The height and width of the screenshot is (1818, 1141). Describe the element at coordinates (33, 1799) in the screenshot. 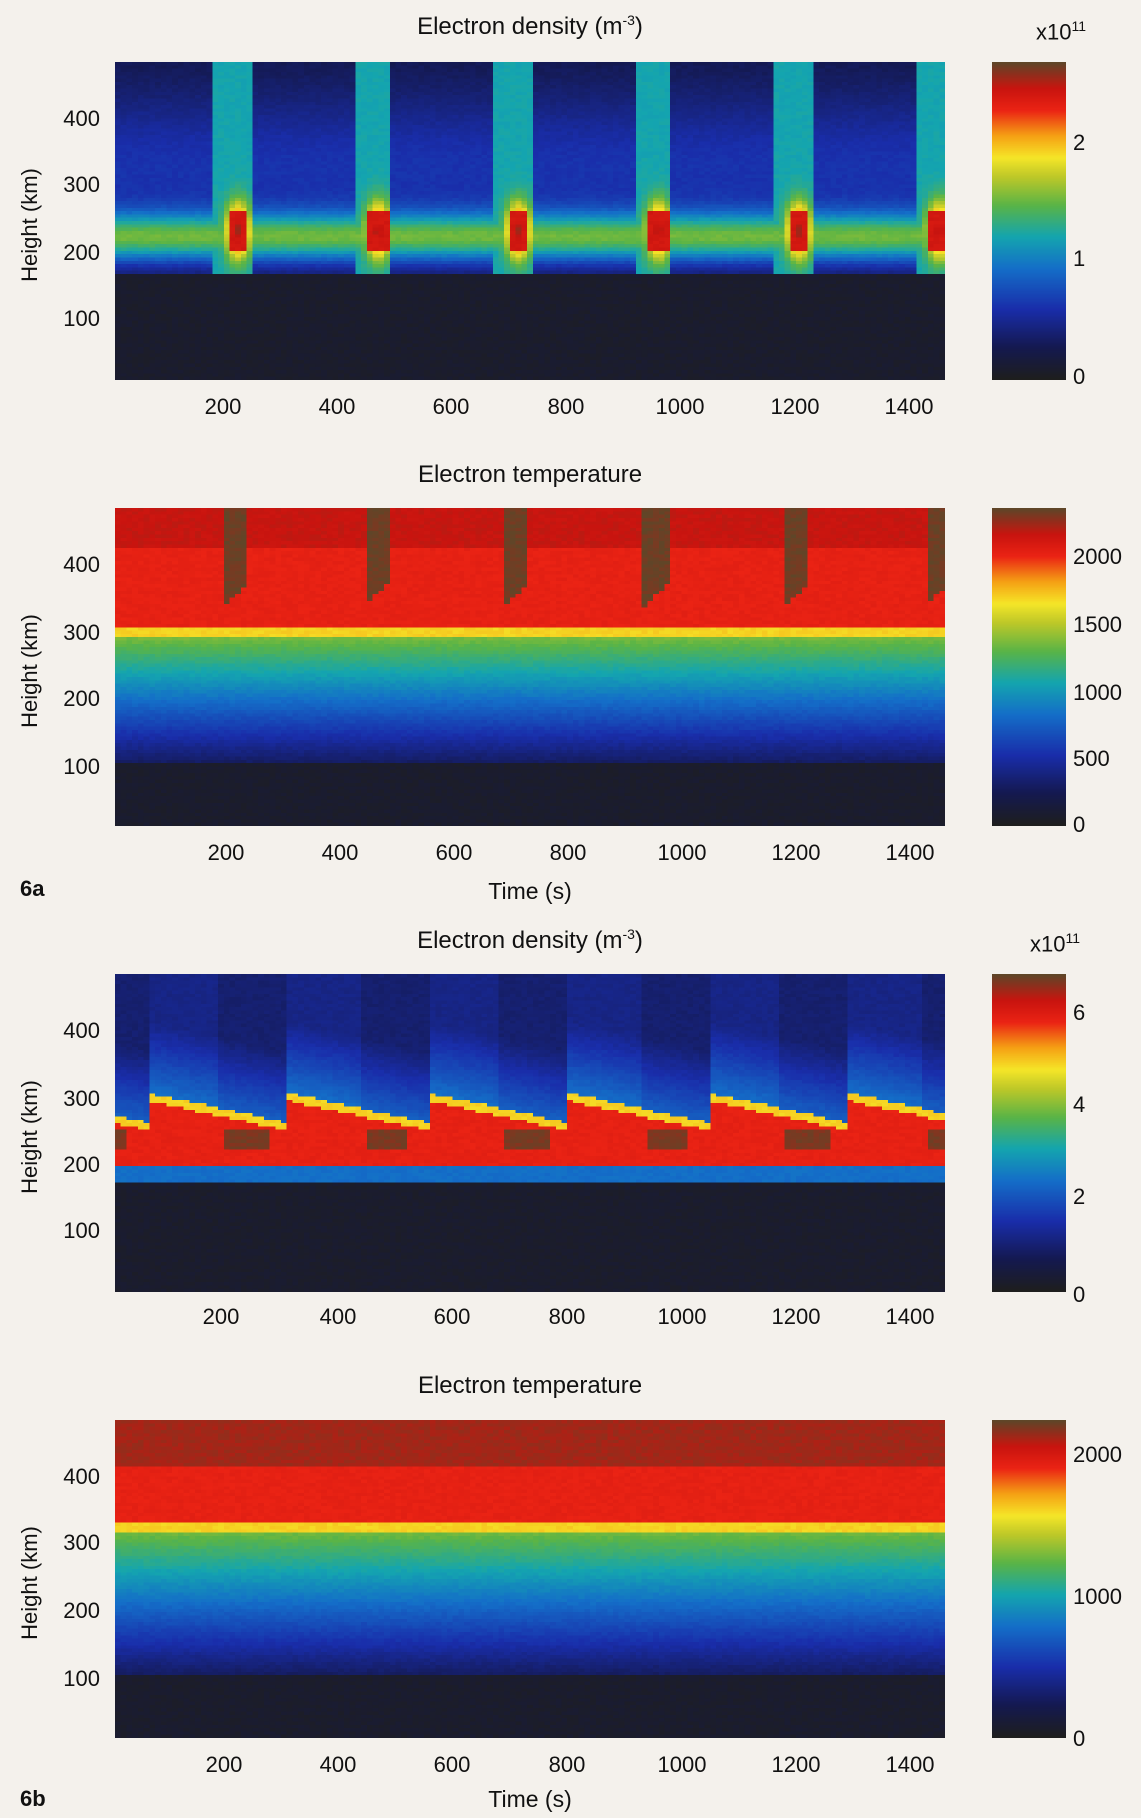

I see `panel-label: 6b` at that location.